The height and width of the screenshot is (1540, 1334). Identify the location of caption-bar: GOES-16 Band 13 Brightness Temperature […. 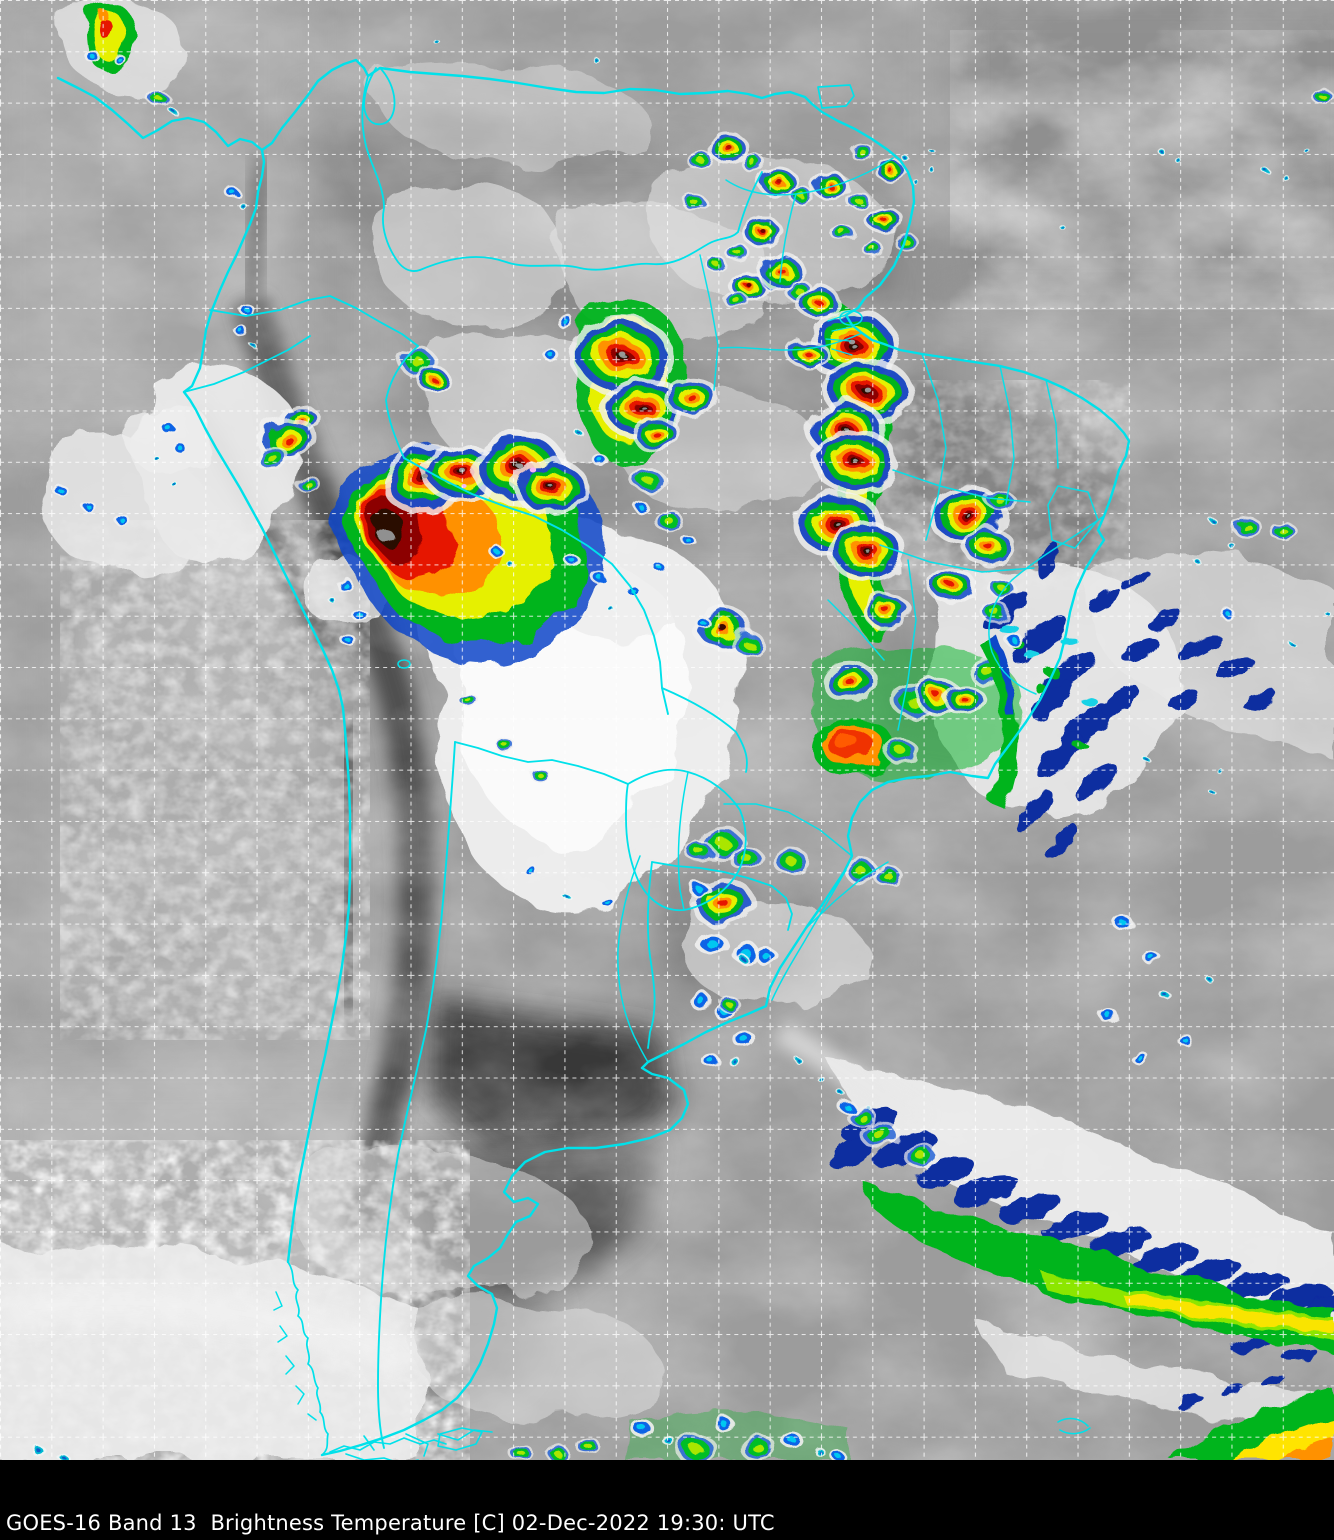
(667, 1500).